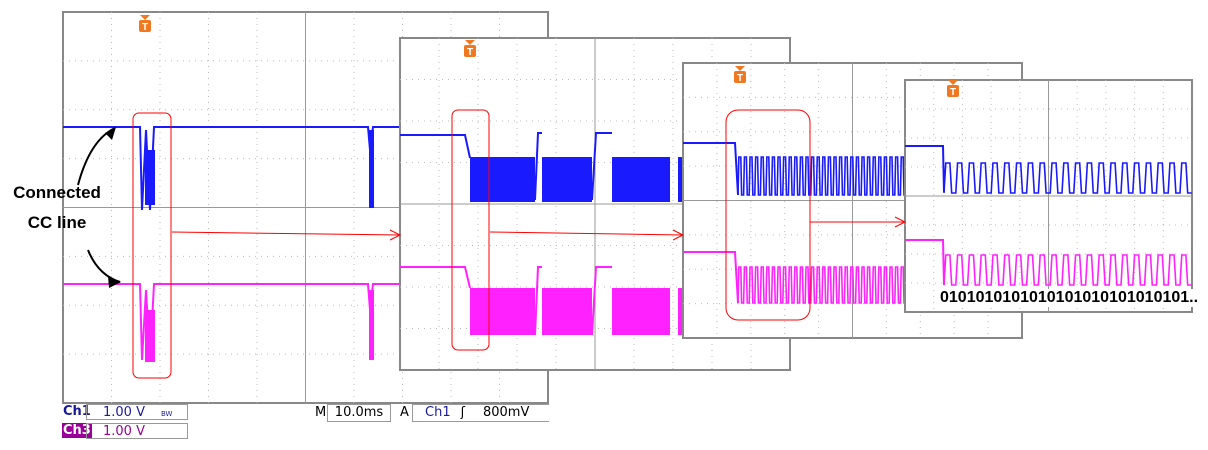 This screenshot has height=450, width=1208. Describe the element at coordinates (404, 412) in the screenshot. I see `trigger-prefix: A` at that location.